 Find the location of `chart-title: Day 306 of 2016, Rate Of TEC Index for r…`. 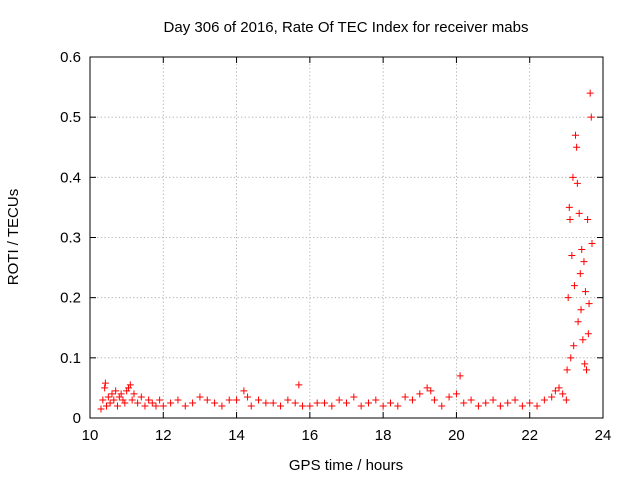

chart-title: Day 306 of 2016, Rate Of TEC Index for r… is located at coordinates (346, 27).